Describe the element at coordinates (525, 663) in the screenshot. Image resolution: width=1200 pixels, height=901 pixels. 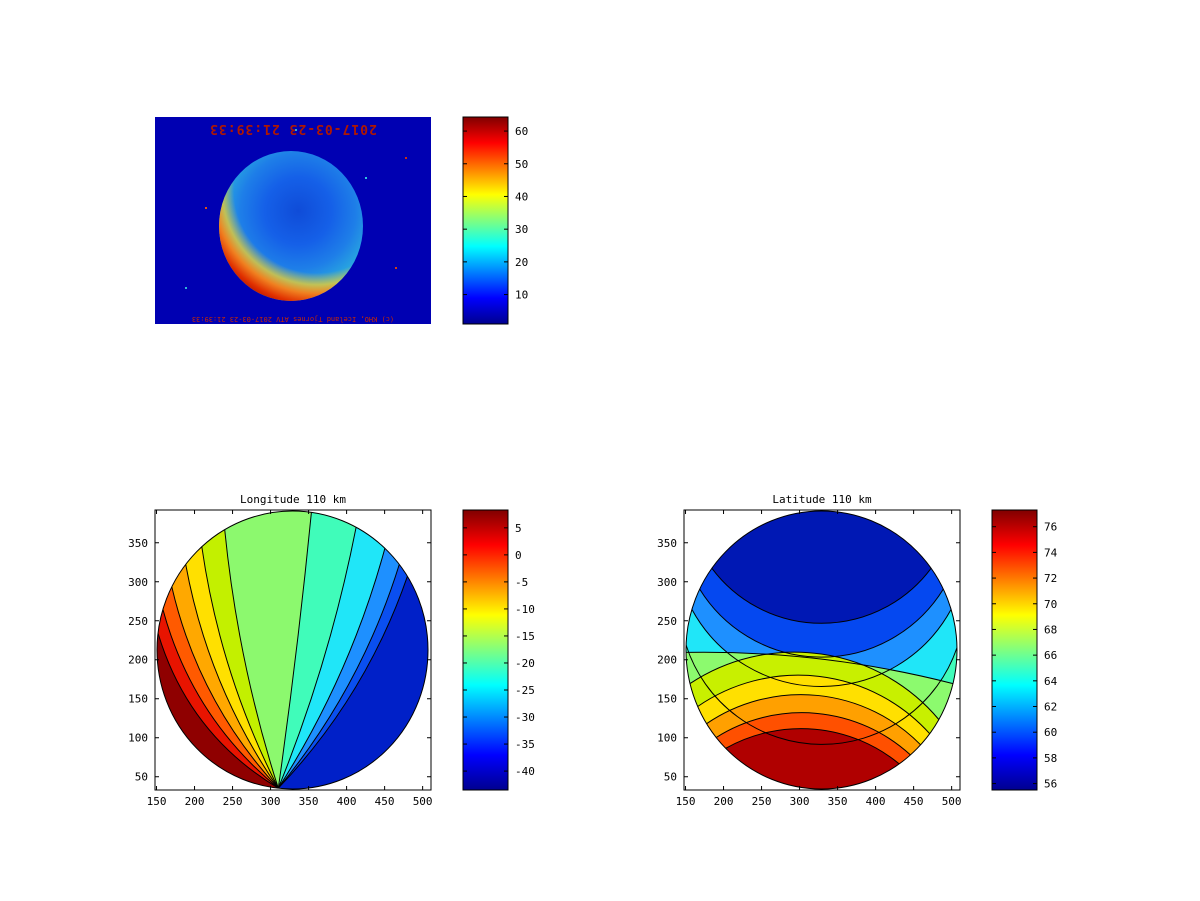
I see `colorbar-tick-label: -20` at that location.